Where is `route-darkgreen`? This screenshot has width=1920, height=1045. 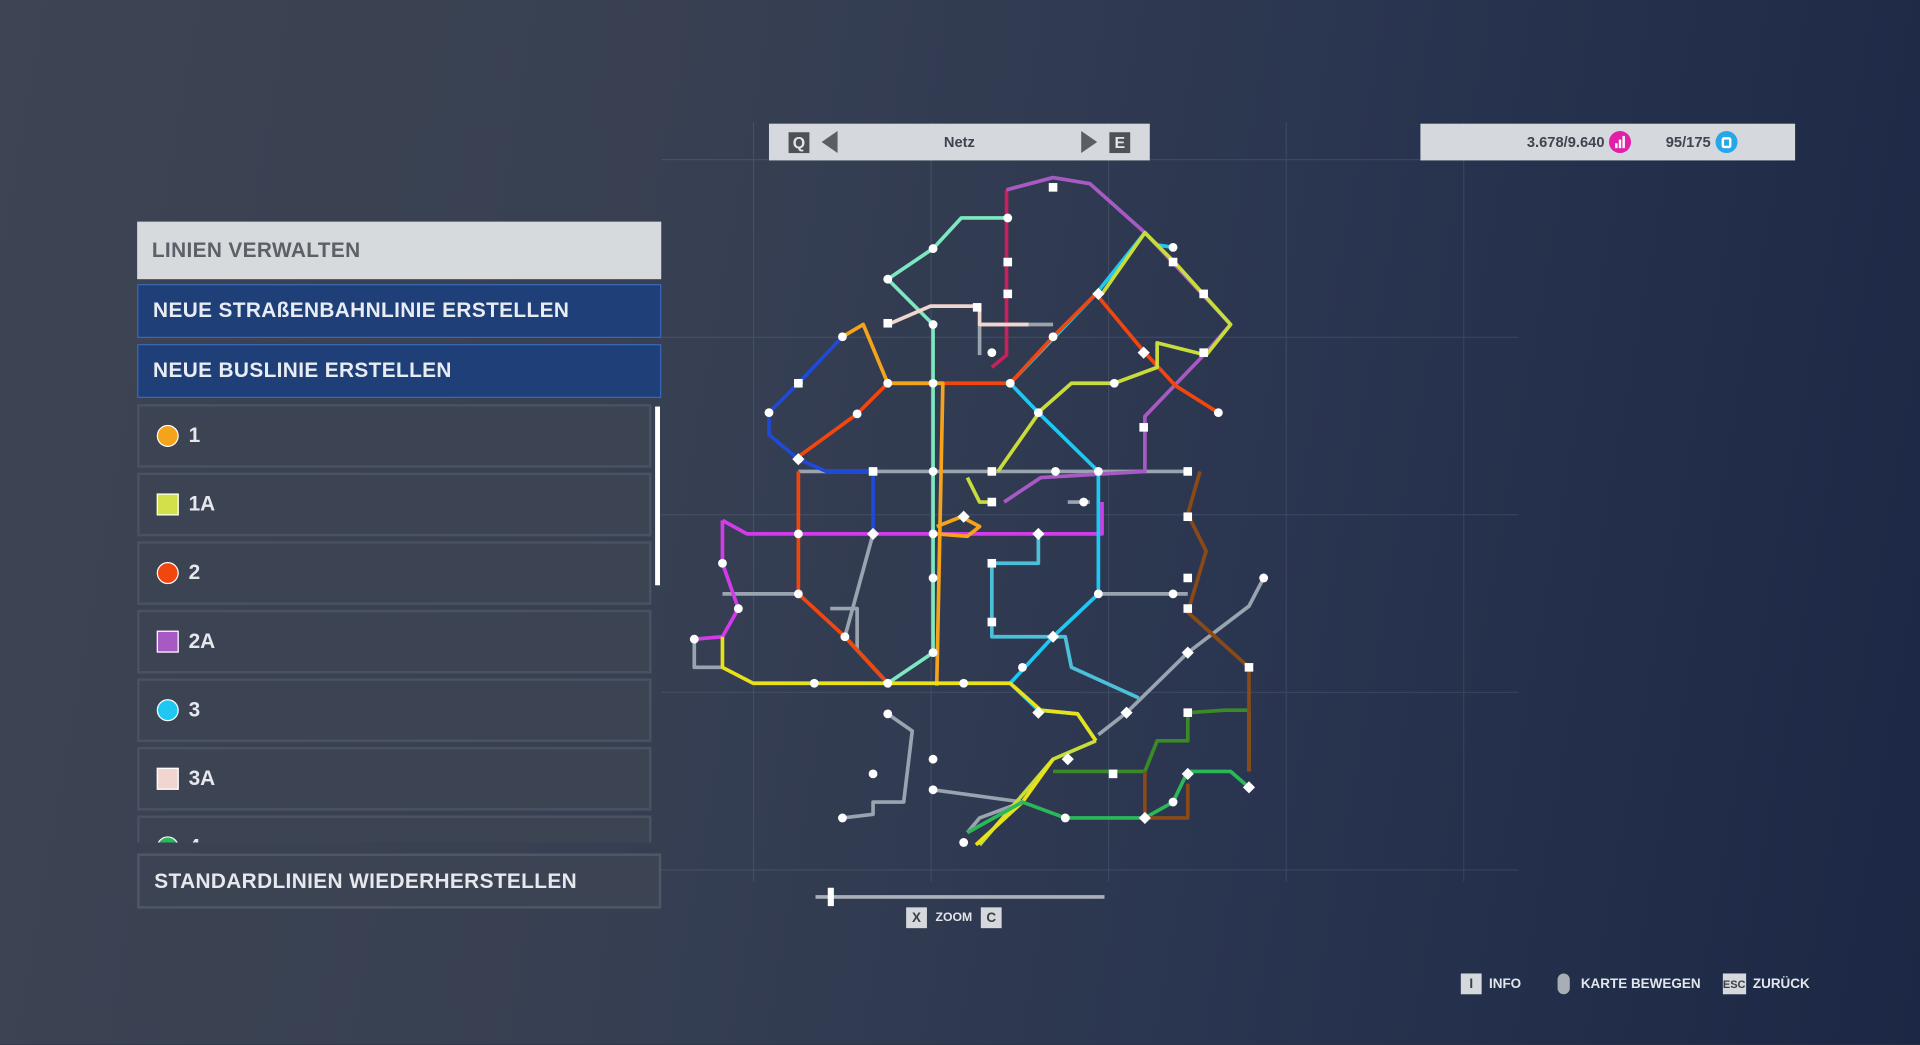
route-darkgreen is located at coordinates (1152, 741).